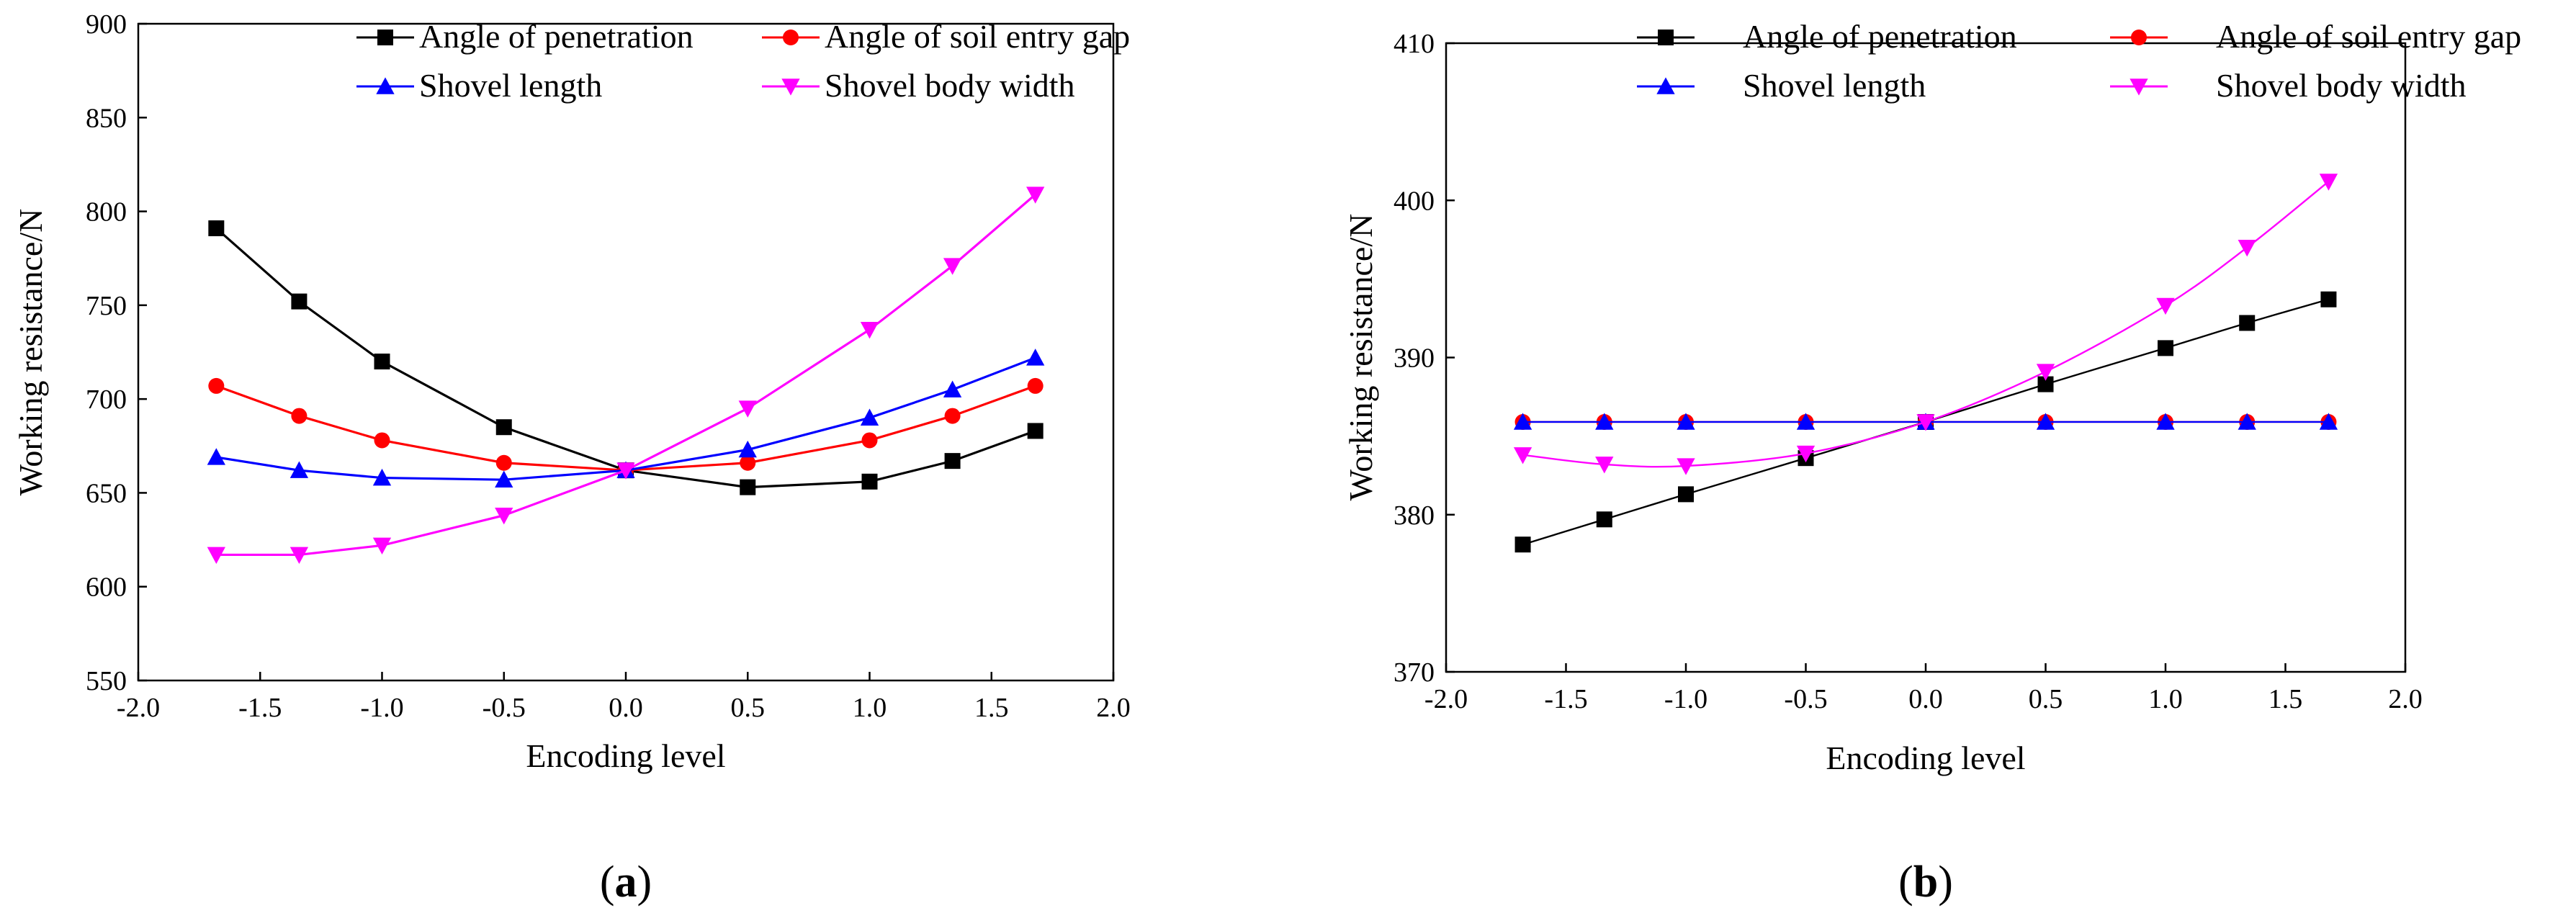 Image resolution: width=2576 pixels, height=921 pixels. I want to click on y-tick-label: 800, so click(106, 212).